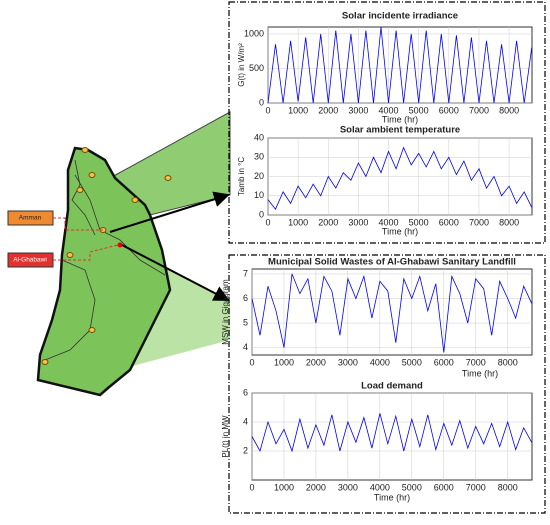 This screenshot has width=550, height=525. I want to click on y-tick-label: 10, so click(259, 195).